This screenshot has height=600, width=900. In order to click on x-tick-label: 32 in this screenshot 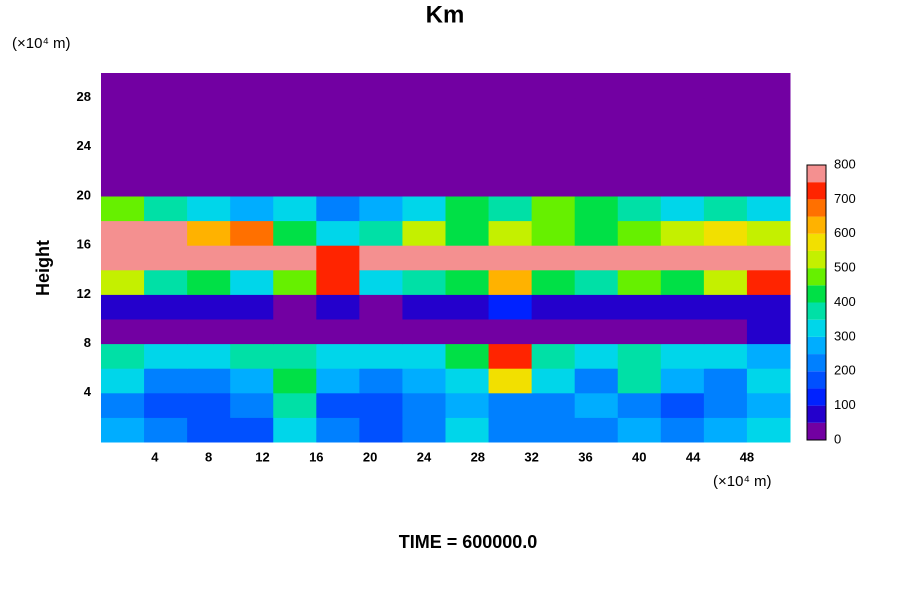, I will do `click(531, 456)`.